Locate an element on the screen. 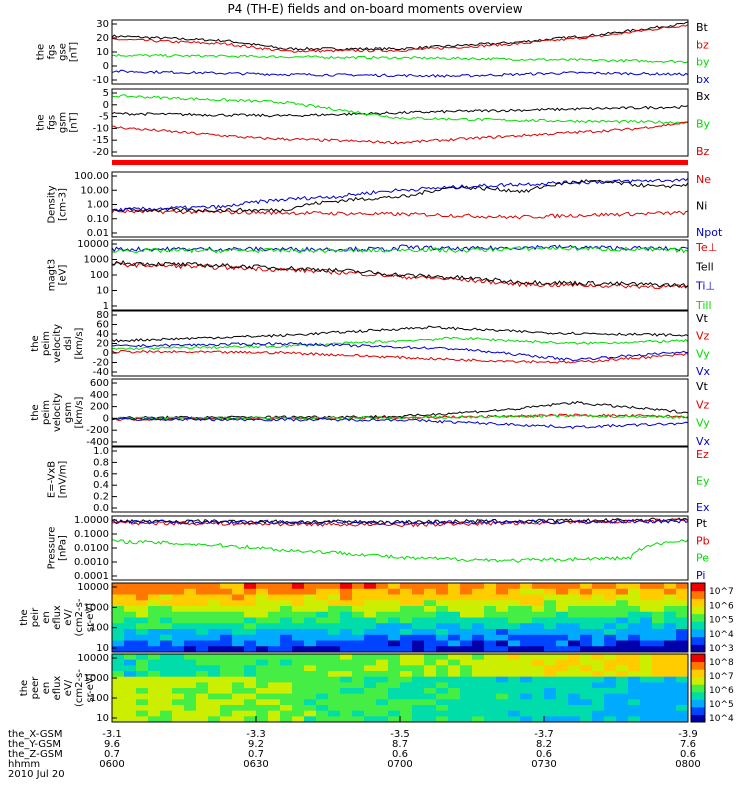 This screenshot has height=800, width=750. x-axis-value: 0600 is located at coordinates (111, 764).